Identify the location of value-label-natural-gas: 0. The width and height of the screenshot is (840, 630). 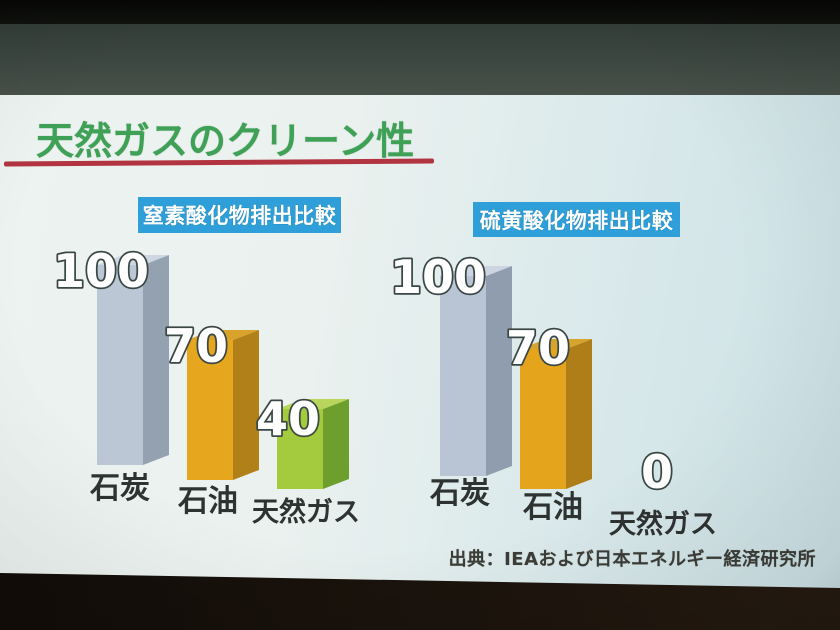
(657, 472).